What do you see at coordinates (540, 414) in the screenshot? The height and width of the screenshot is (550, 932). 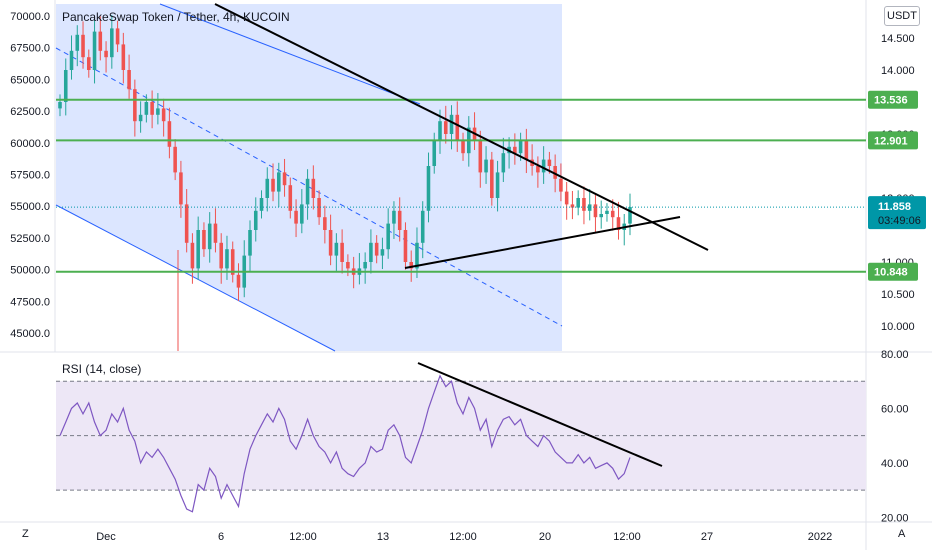 I see `rsi-trendline` at bounding box center [540, 414].